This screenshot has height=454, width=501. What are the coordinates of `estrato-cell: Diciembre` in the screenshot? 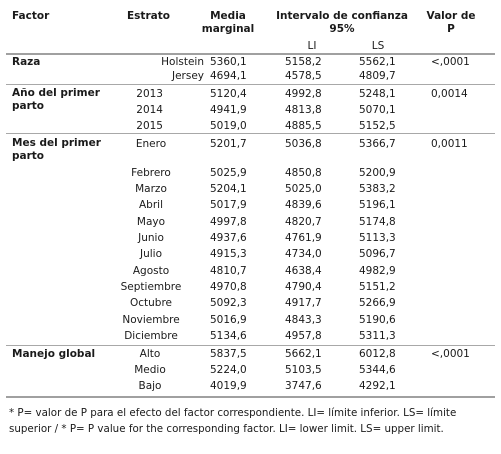 It's located at (151, 336).